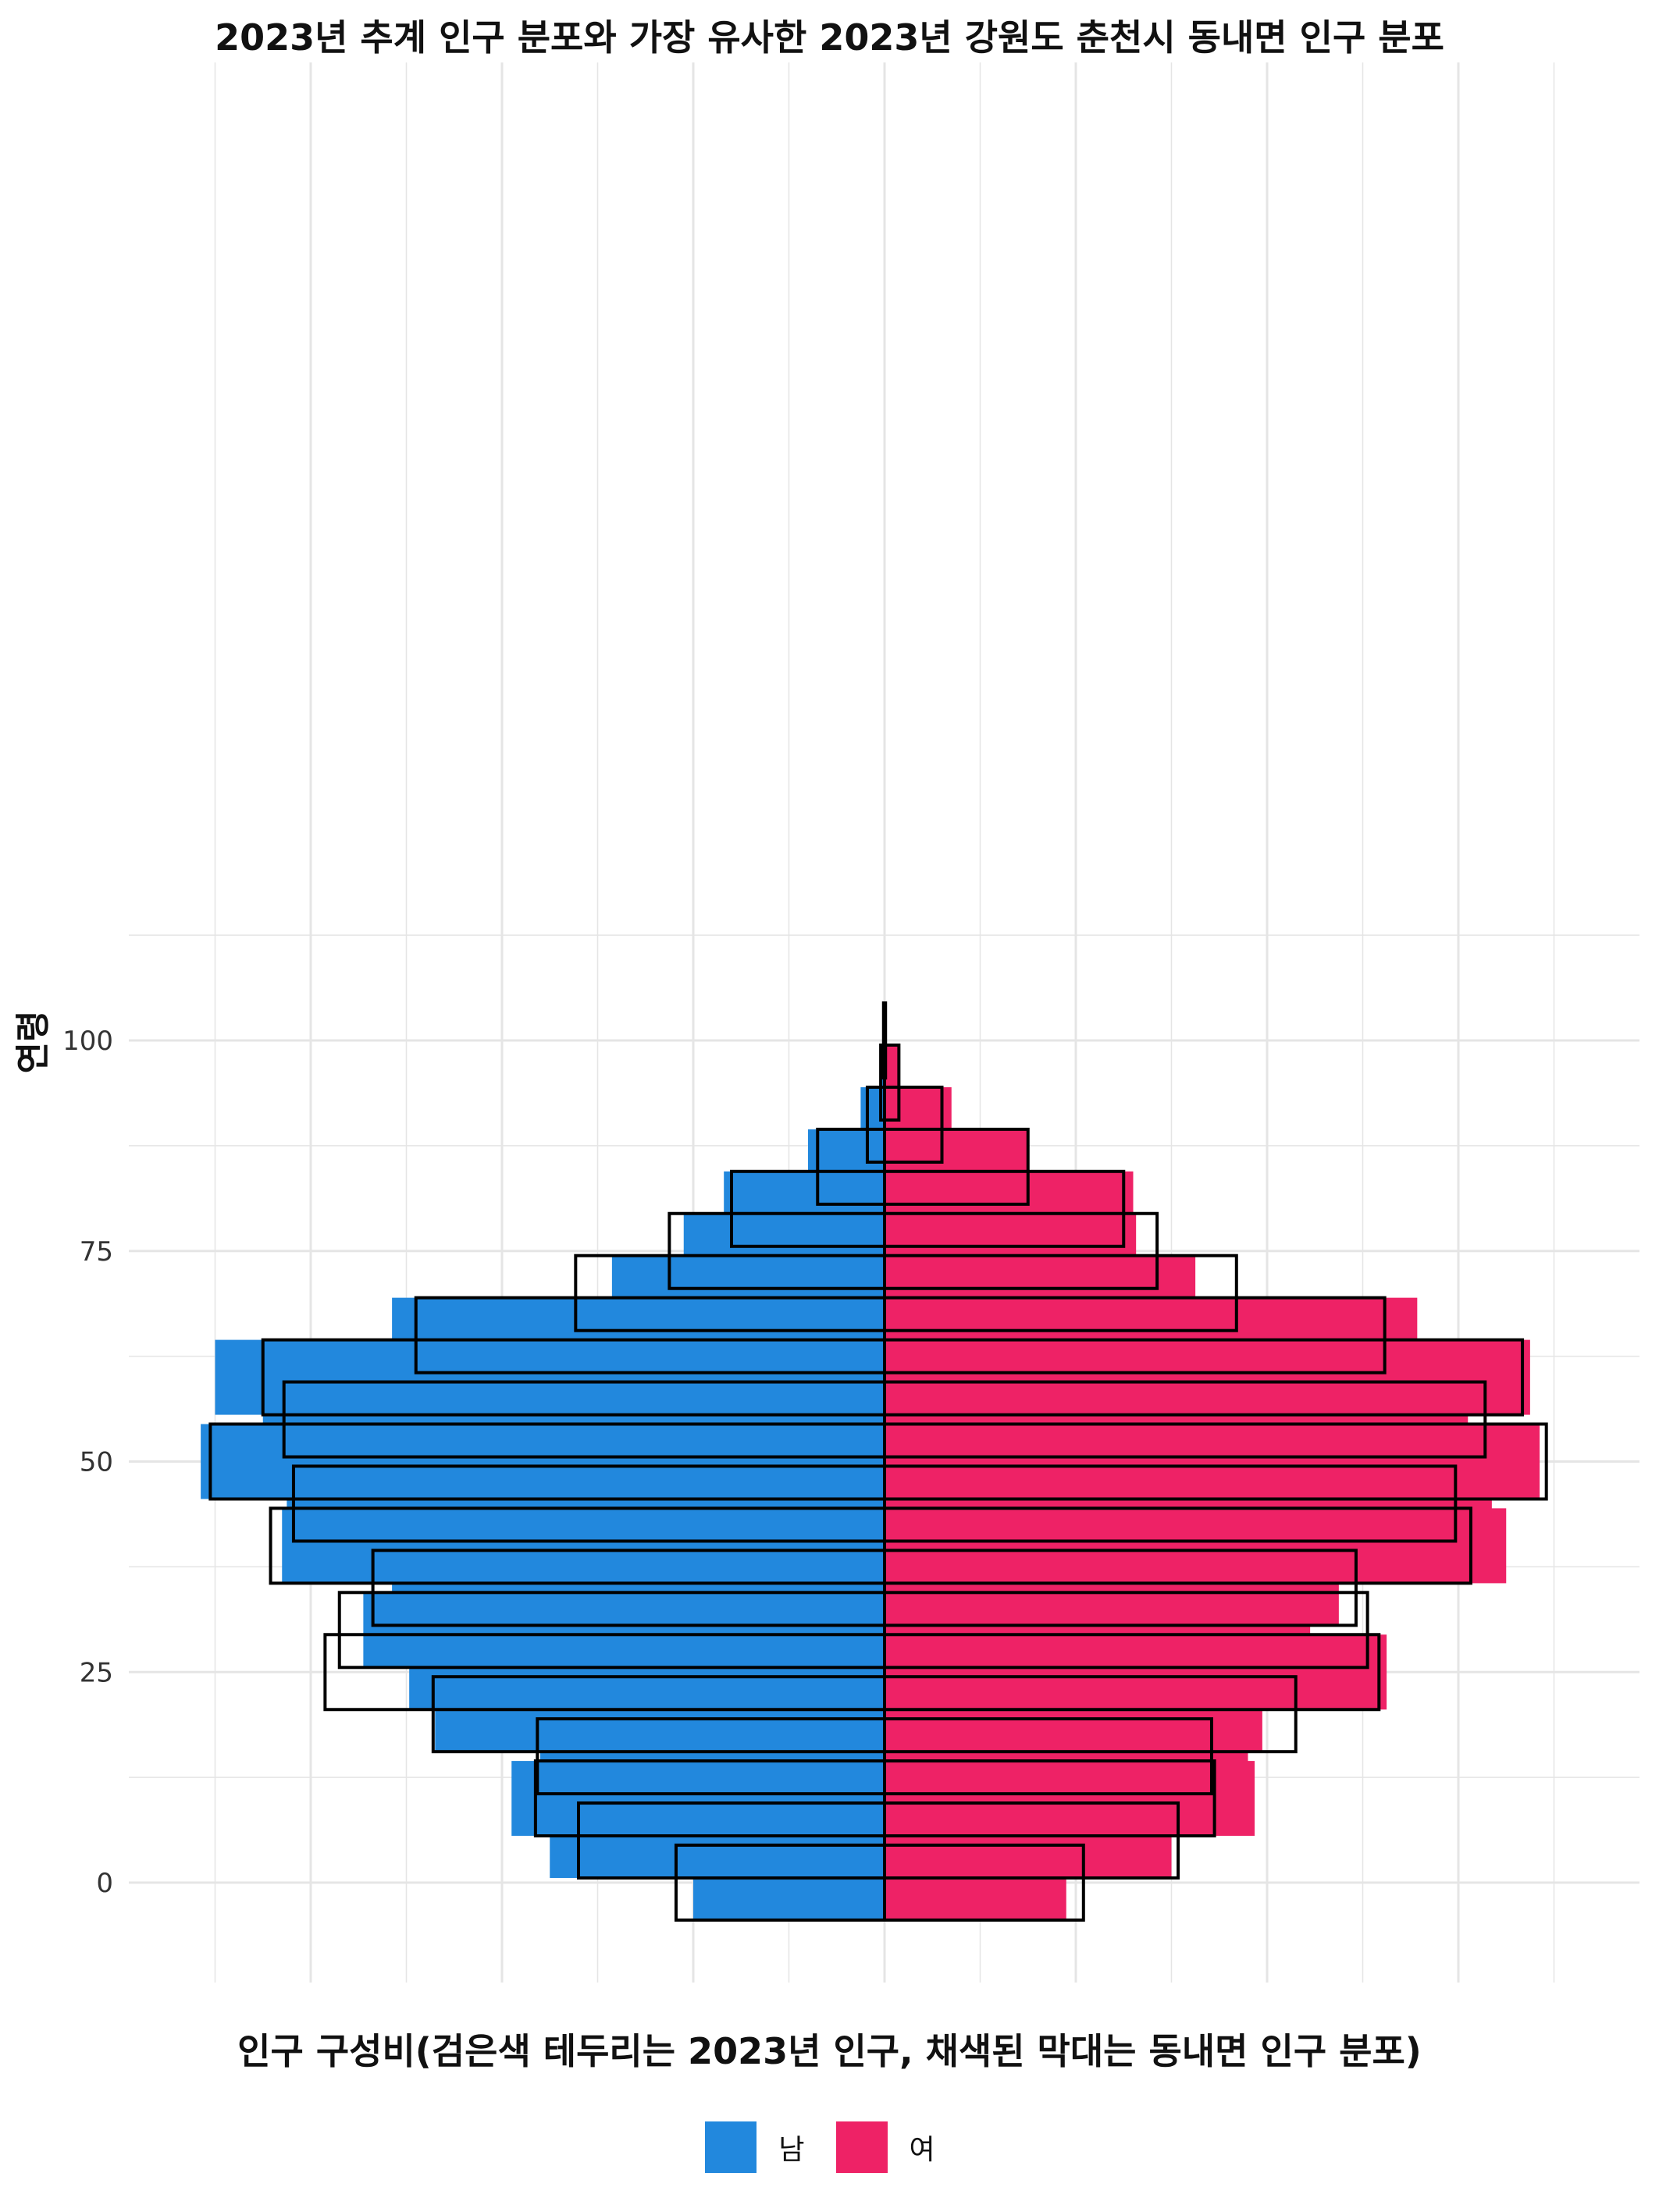 This screenshot has height=2212, width=1659. I want to click on legend-item-male: 남, so click(764, 2147).